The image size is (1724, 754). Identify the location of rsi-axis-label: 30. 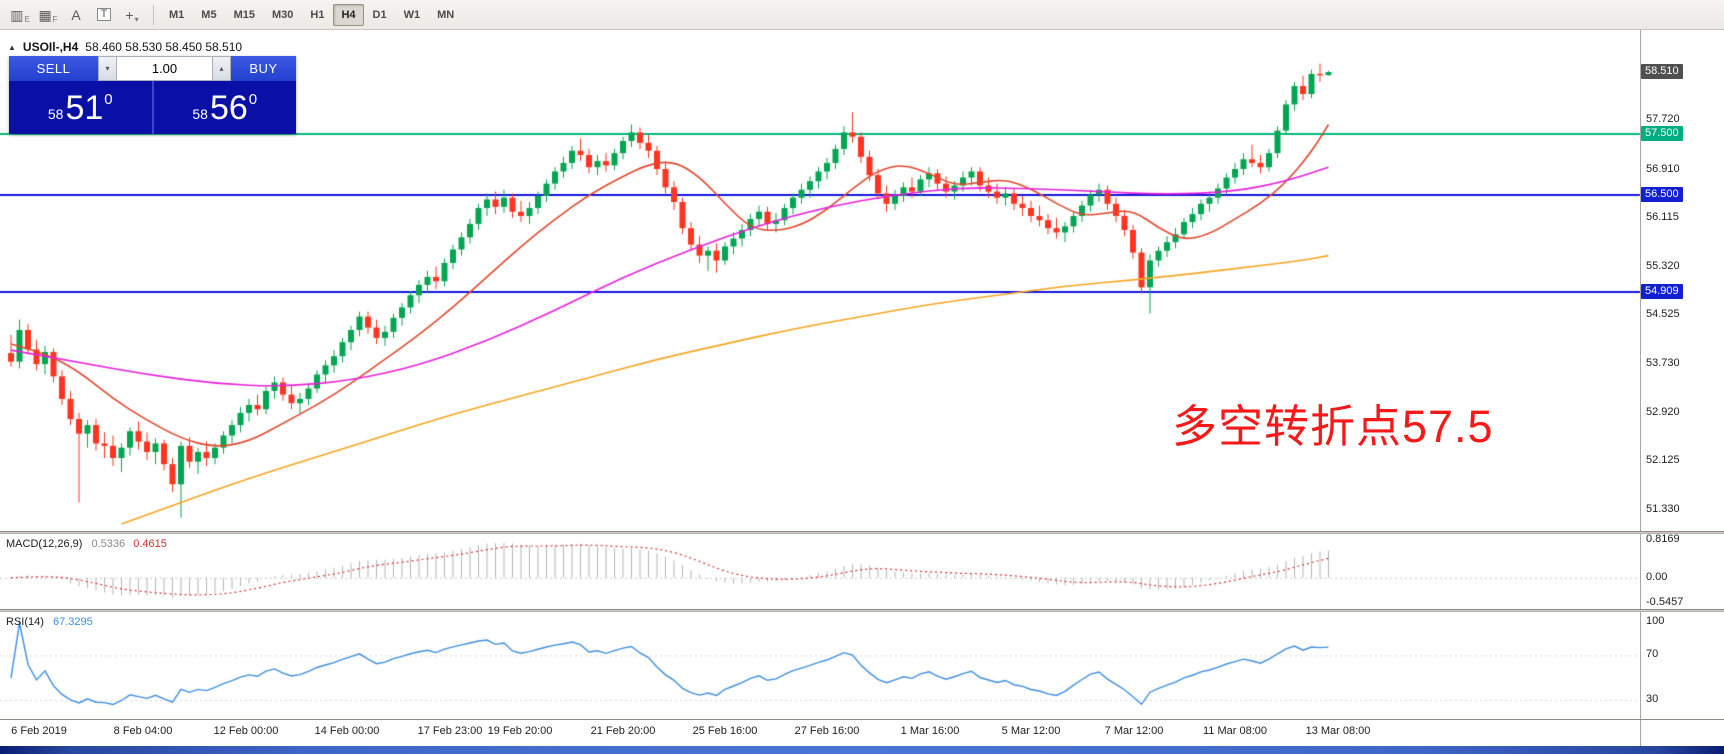
(1652, 699).